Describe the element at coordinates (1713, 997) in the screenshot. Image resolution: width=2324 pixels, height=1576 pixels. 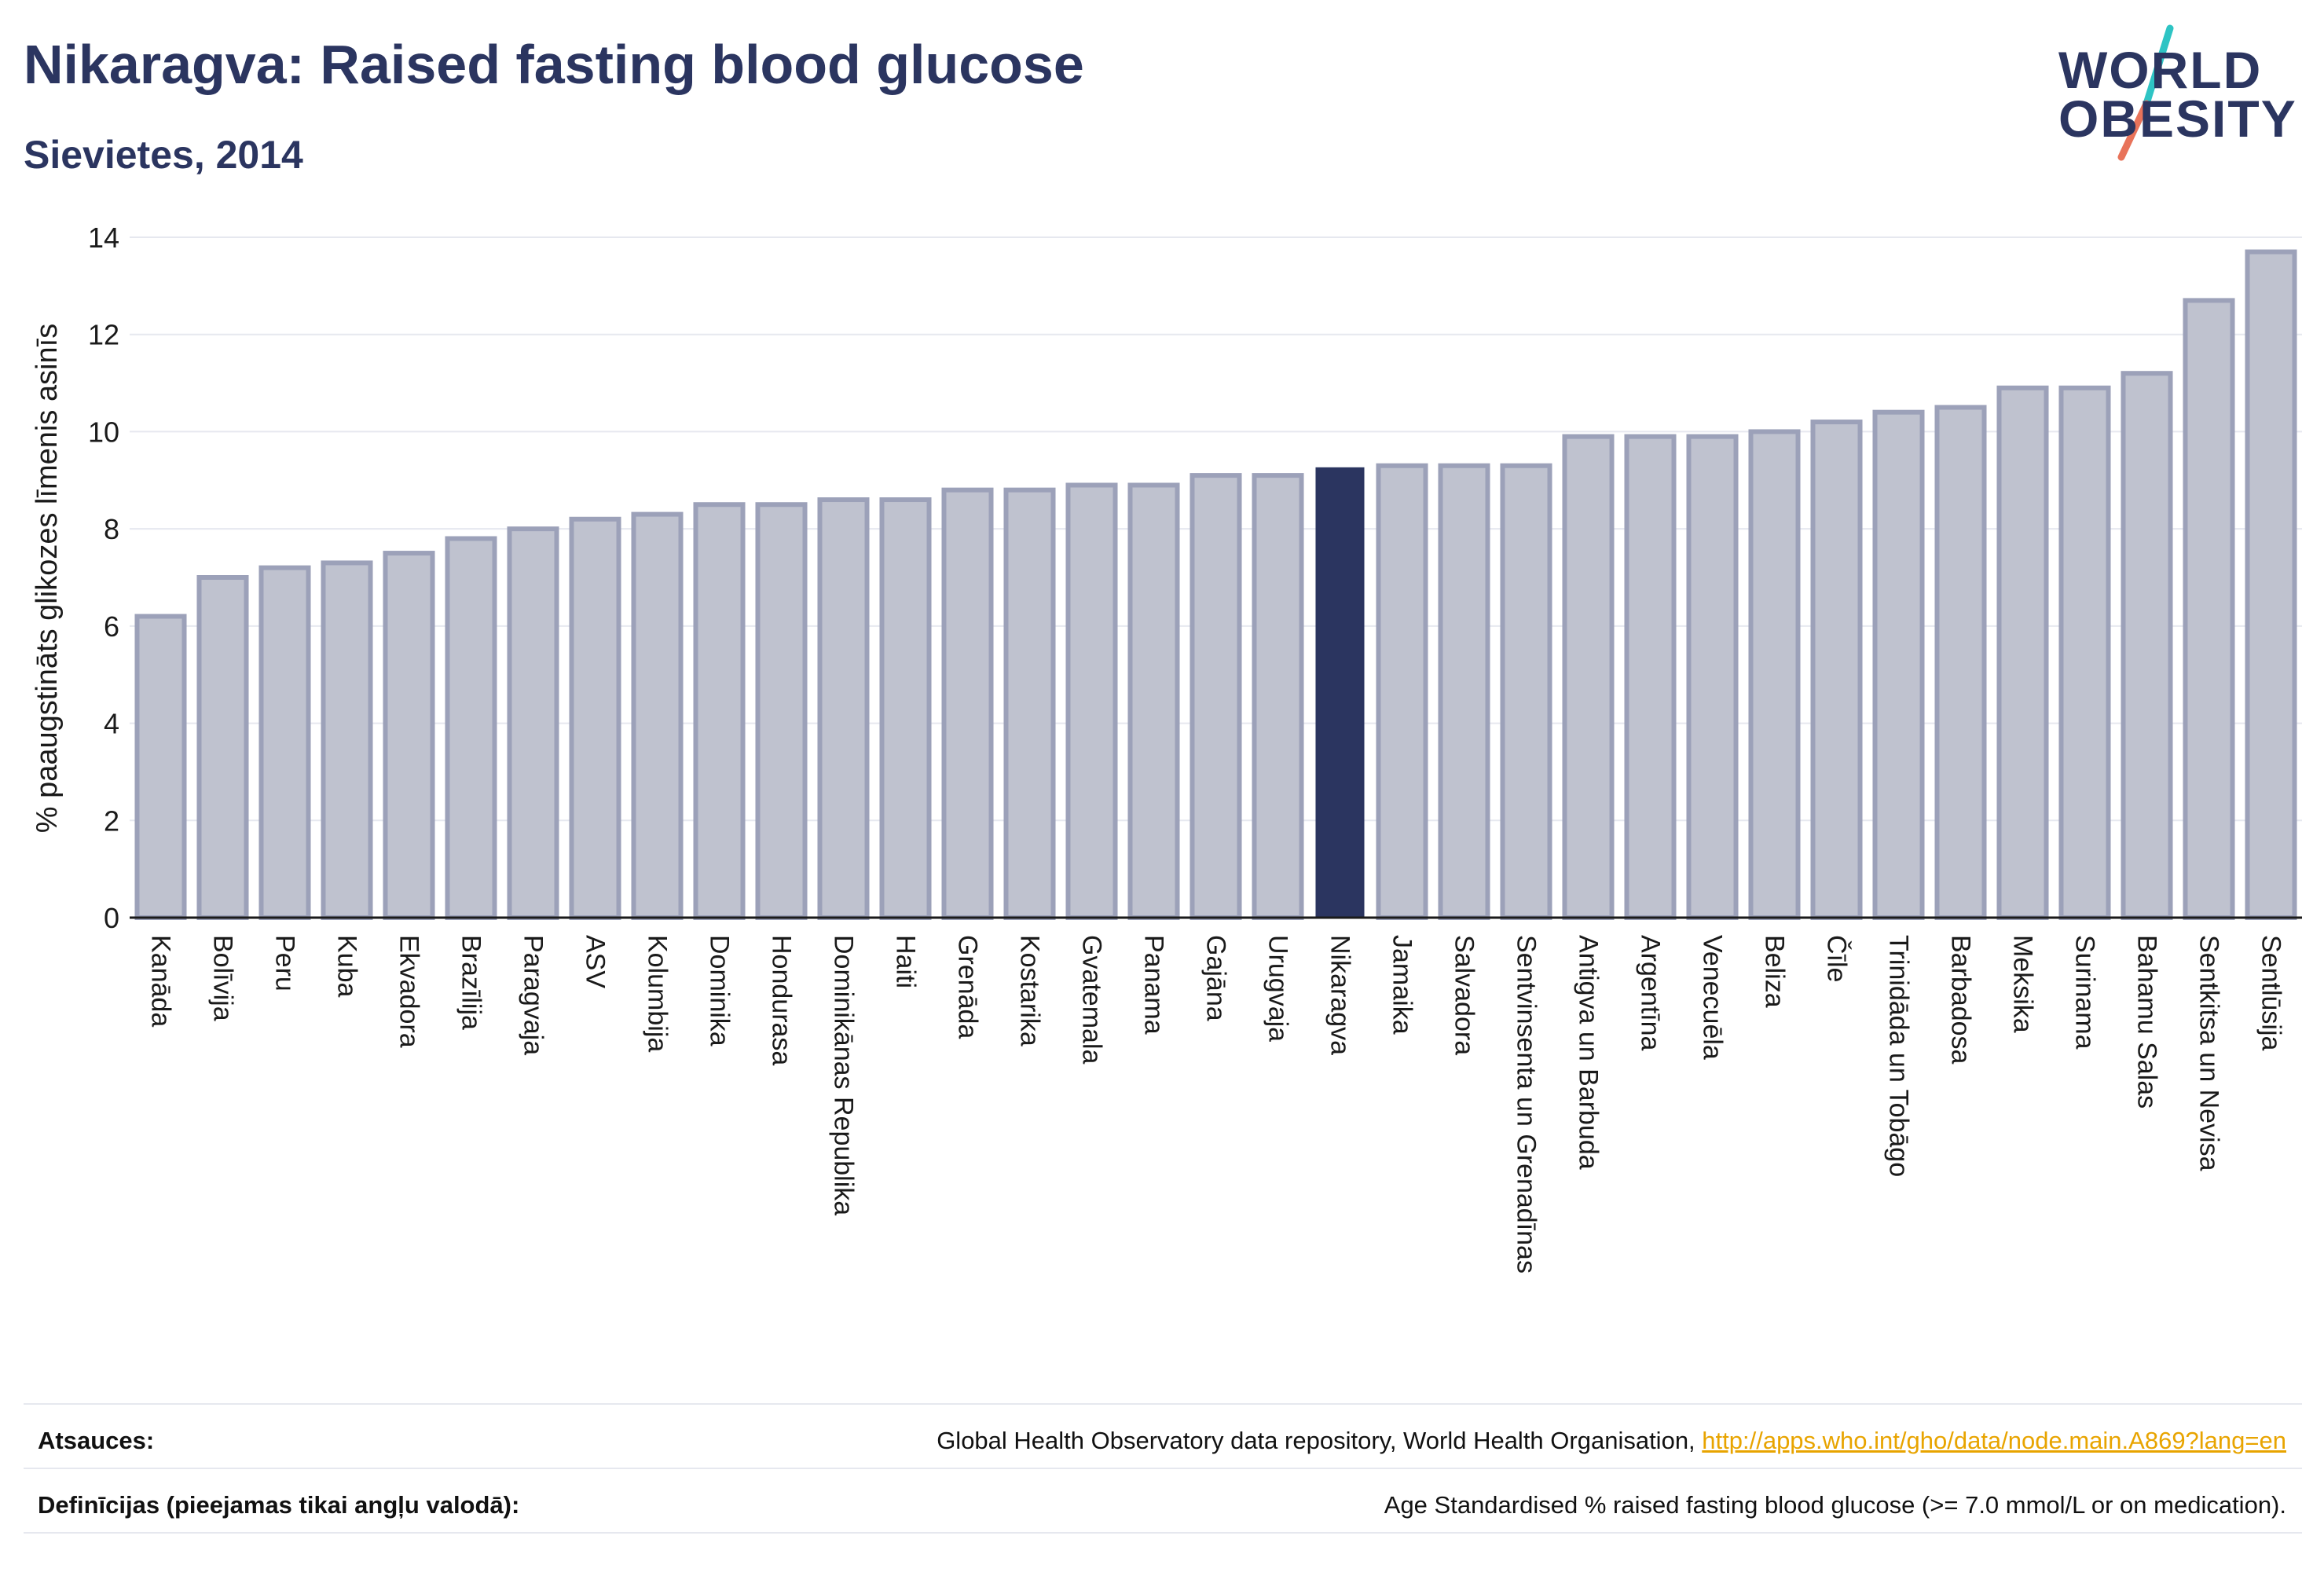
I see `x-tick-label: Venecuēla` at that location.